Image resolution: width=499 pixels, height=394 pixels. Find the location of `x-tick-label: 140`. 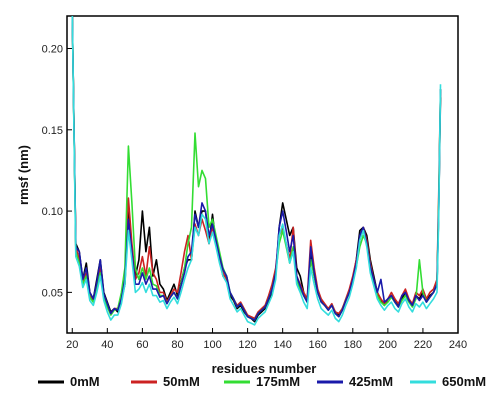

x-tick-label: 140 is located at coordinates (282, 345).